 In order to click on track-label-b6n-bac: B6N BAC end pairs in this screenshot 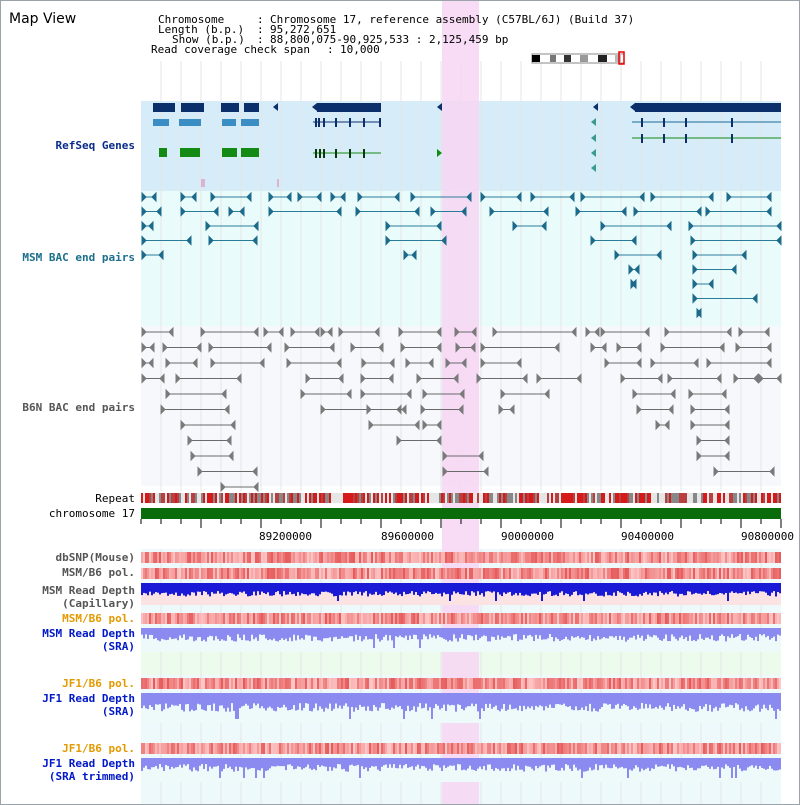, I will do `click(78, 407)`.